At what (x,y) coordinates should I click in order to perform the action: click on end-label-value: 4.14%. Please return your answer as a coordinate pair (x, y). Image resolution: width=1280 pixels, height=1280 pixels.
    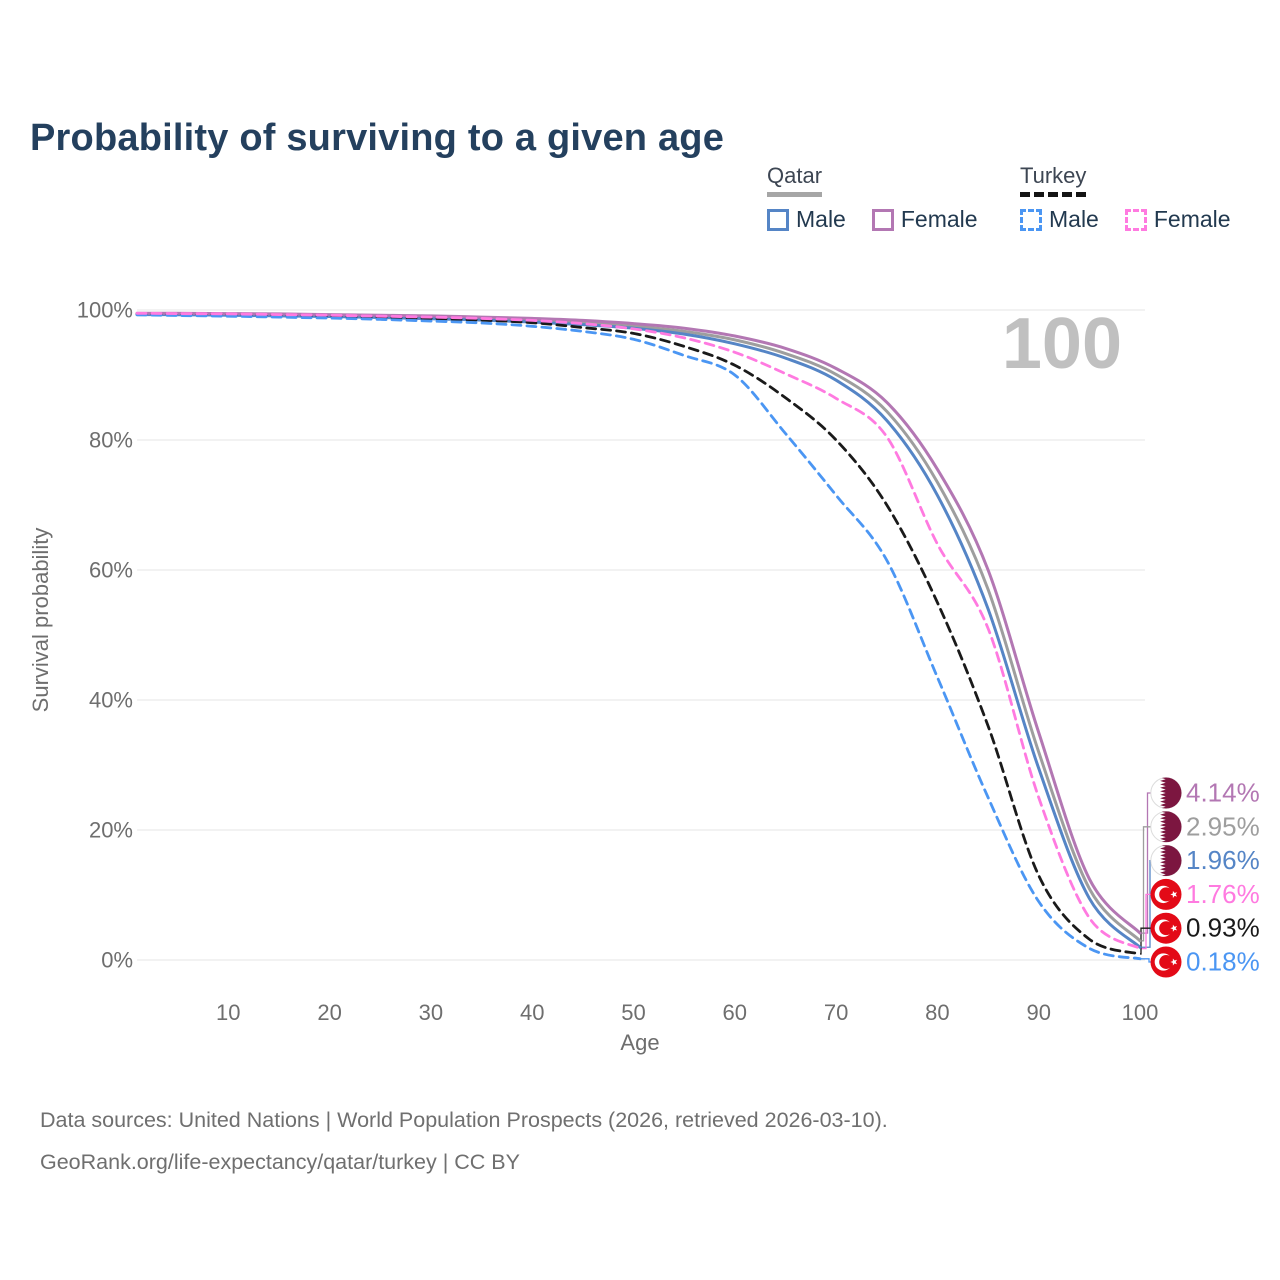
    Looking at the image, I should click on (1223, 793).